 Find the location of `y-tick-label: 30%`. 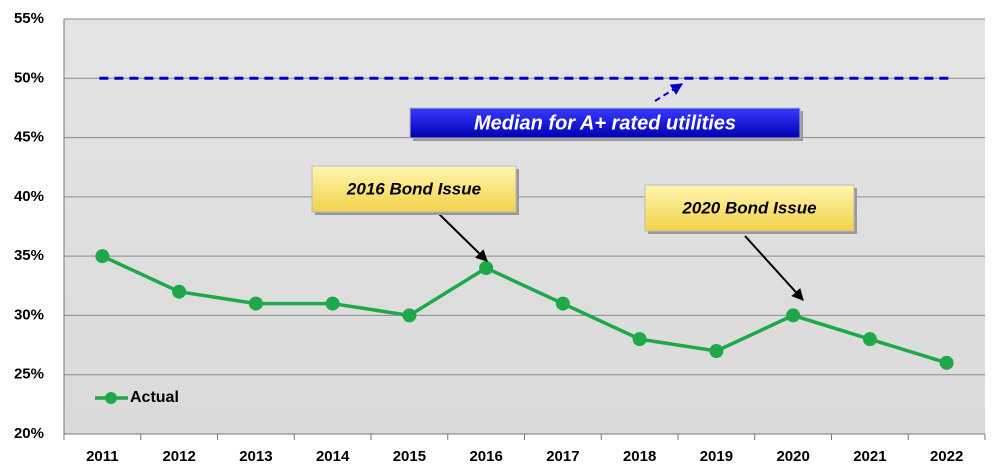

y-tick-label: 30% is located at coordinates (29, 314).